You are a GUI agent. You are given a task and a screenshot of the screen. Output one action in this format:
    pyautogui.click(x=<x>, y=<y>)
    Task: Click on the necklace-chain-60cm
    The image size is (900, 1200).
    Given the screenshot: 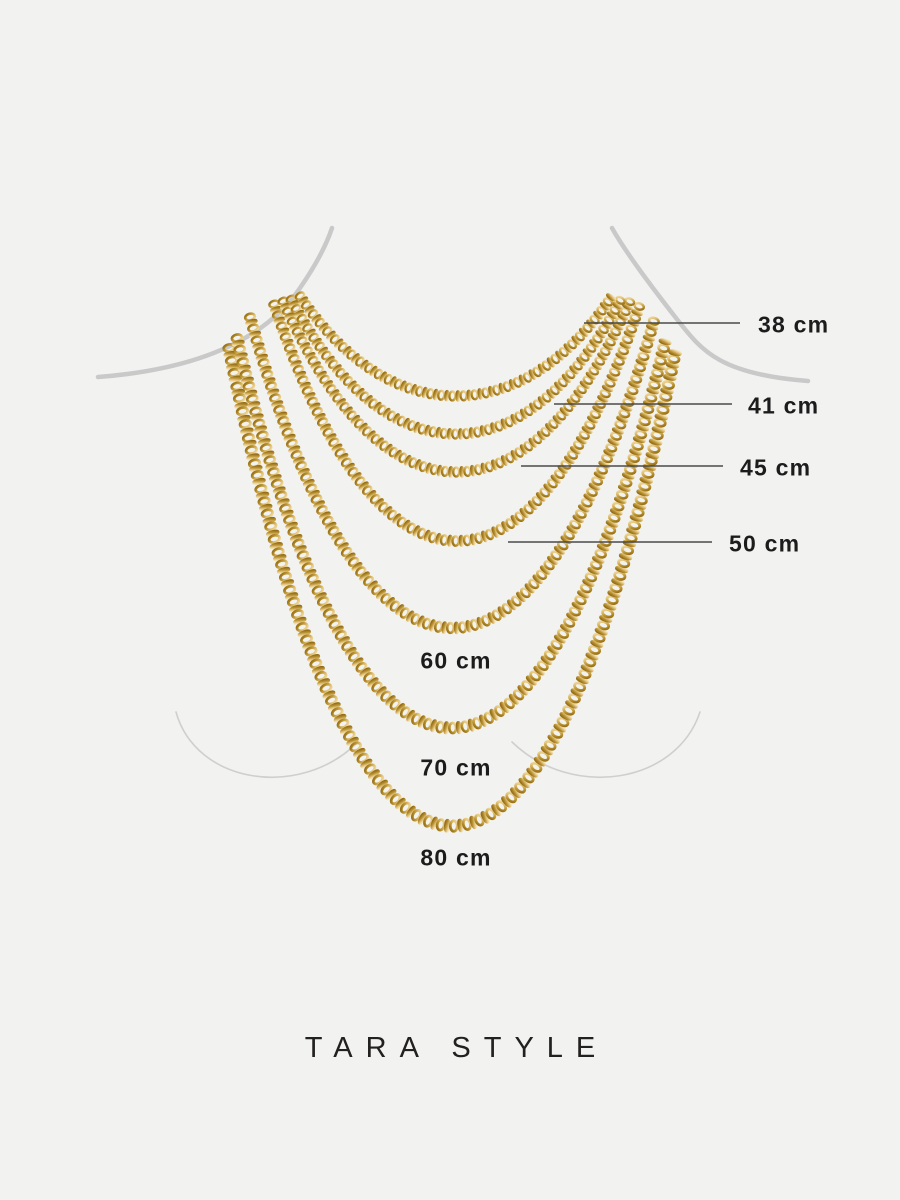 What is the action you would take?
    pyautogui.click(x=451, y=473)
    